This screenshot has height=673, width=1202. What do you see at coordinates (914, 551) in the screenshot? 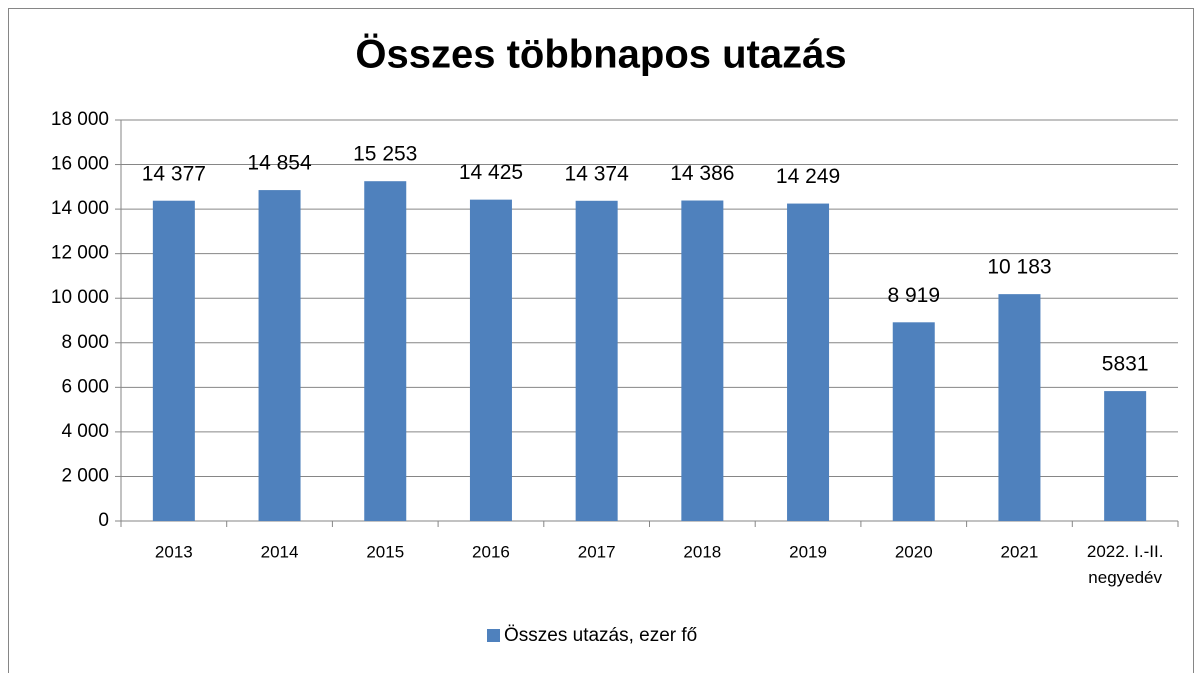
I see `x-tick-label: 2020` at bounding box center [914, 551].